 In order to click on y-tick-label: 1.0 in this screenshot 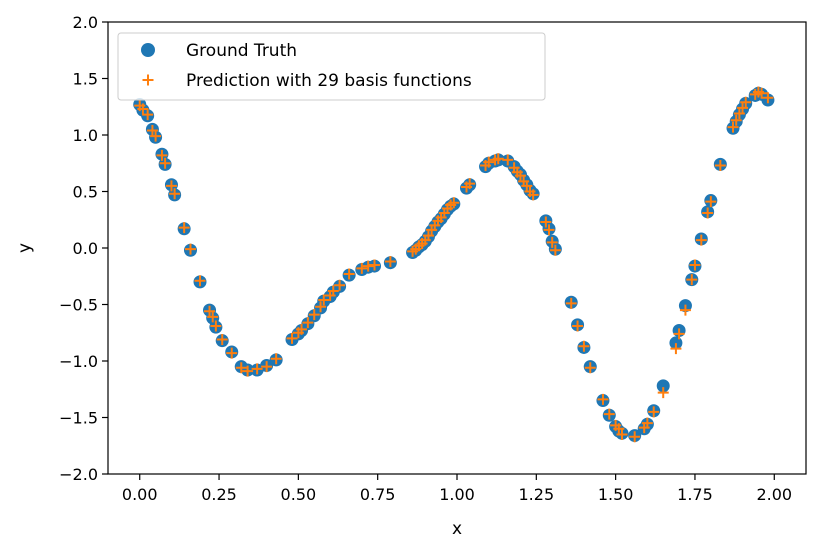, I will do `click(85, 135)`.